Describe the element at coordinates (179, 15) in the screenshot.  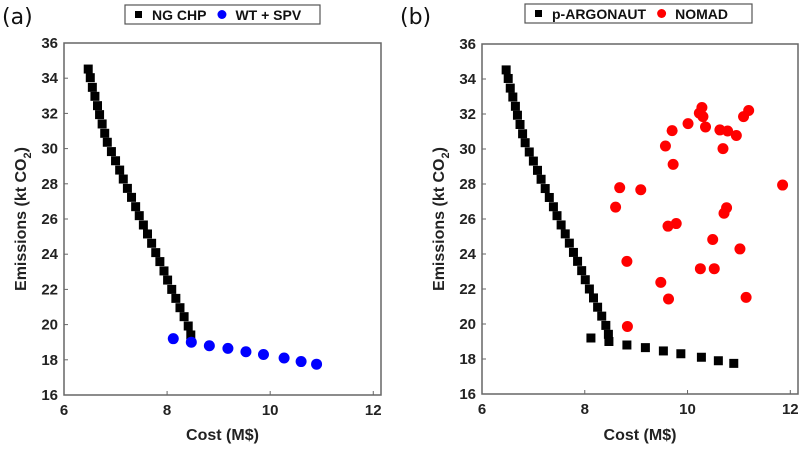
I see `legend-label: NG CHP` at that location.